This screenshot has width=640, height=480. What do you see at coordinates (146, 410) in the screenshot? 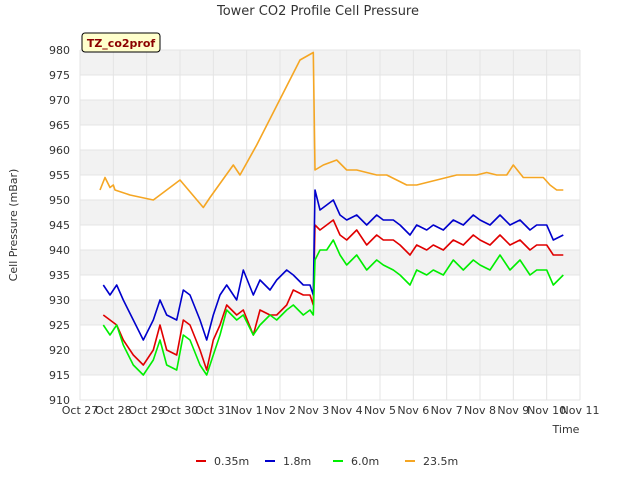
I see `x-tick-label: Oct 29` at bounding box center [146, 410].